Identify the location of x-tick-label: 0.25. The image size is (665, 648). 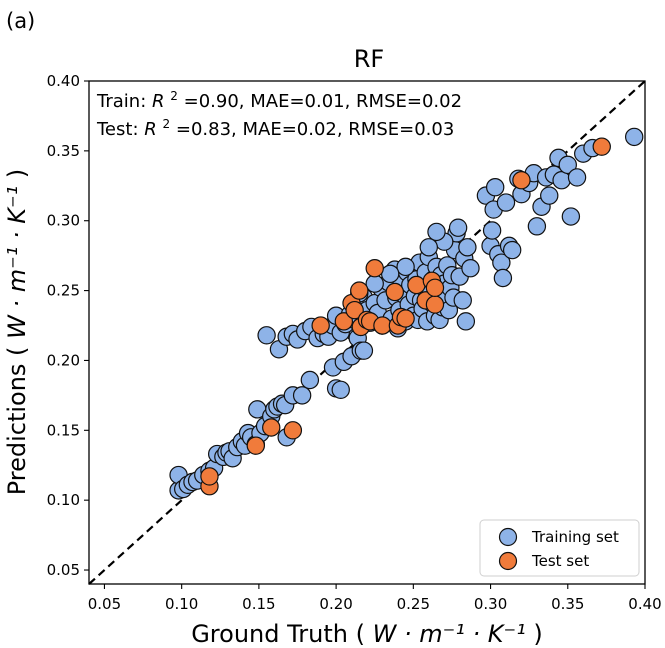
(413, 604).